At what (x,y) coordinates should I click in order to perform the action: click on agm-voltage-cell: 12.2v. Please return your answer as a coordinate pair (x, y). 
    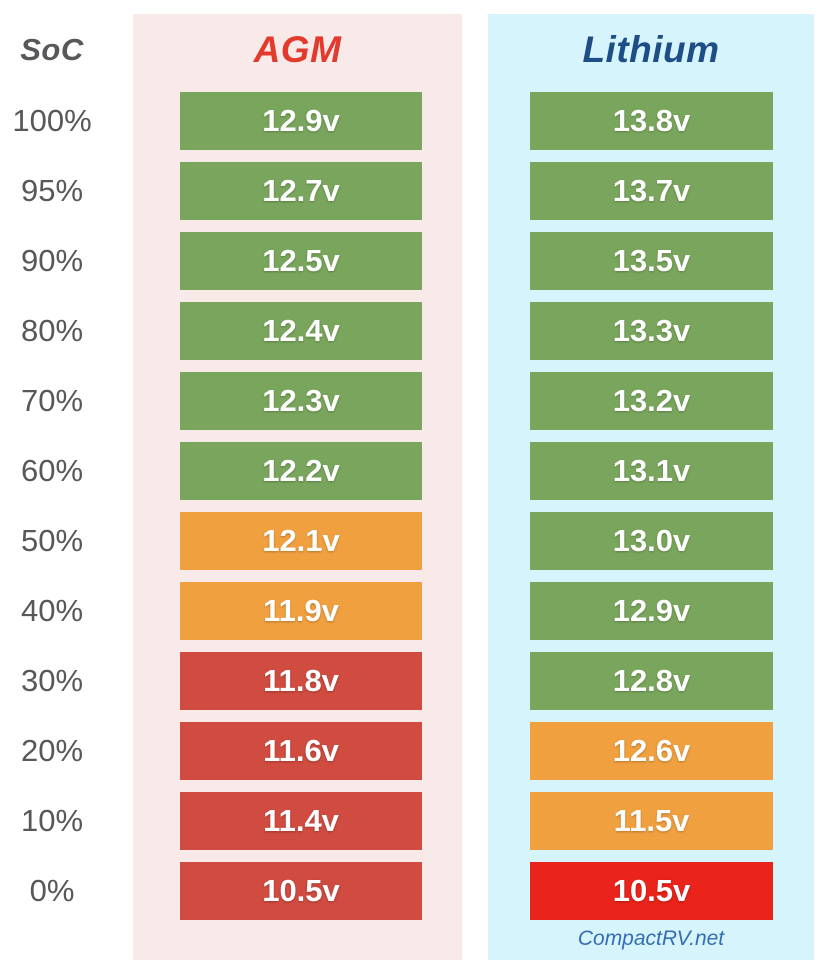
    Looking at the image, I should click on (301, 471).